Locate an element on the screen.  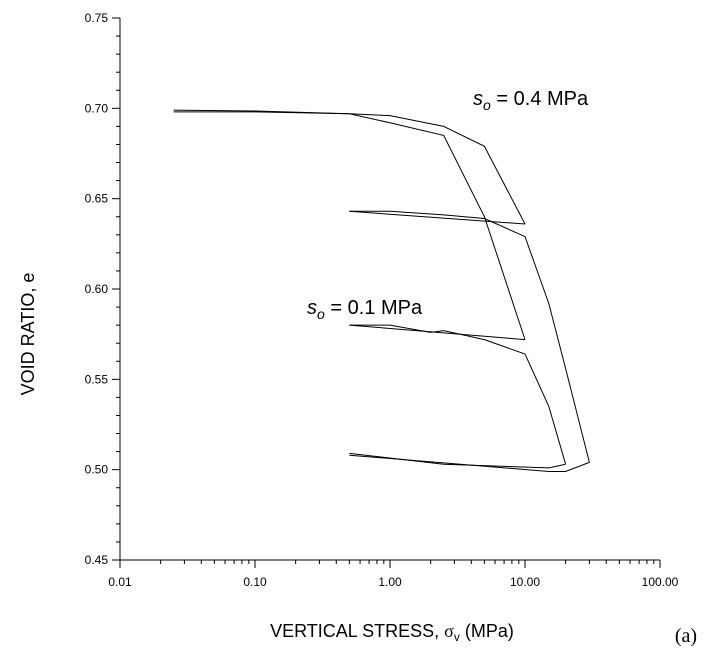
y-tick-label: 0.60 is located at coordinates (97, 289).